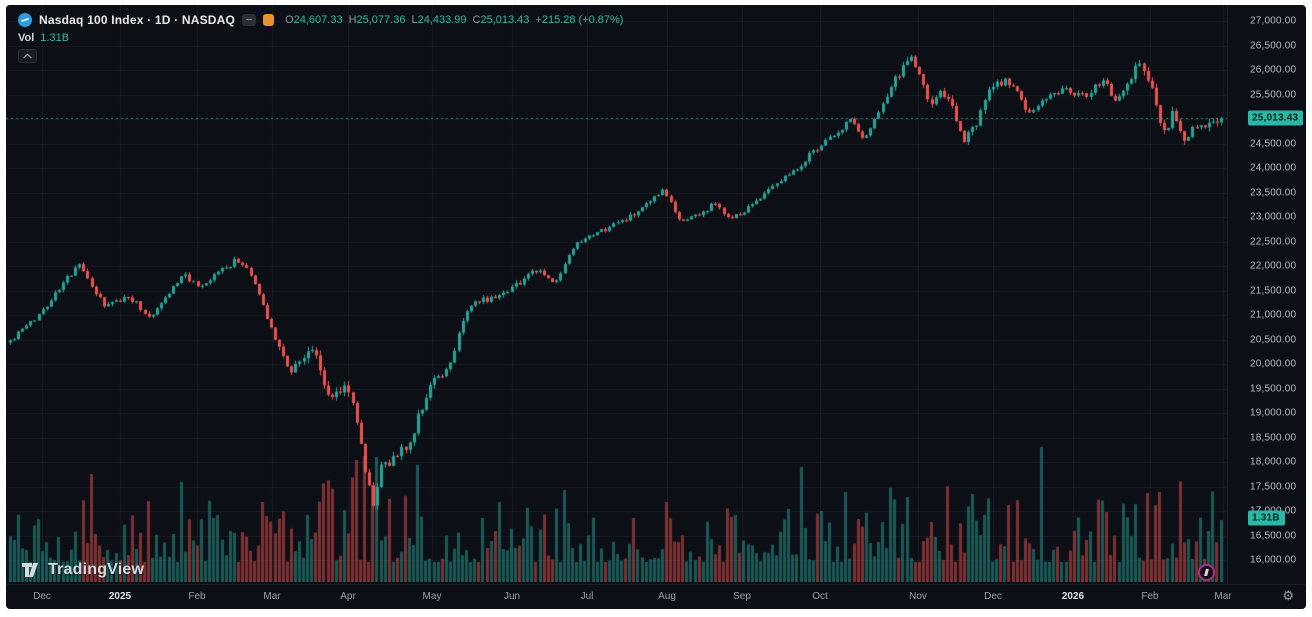  Describe the element at coordinates (1273, 413) in the screenshot. I see `price-axis-label: 19,000.00` at that location.